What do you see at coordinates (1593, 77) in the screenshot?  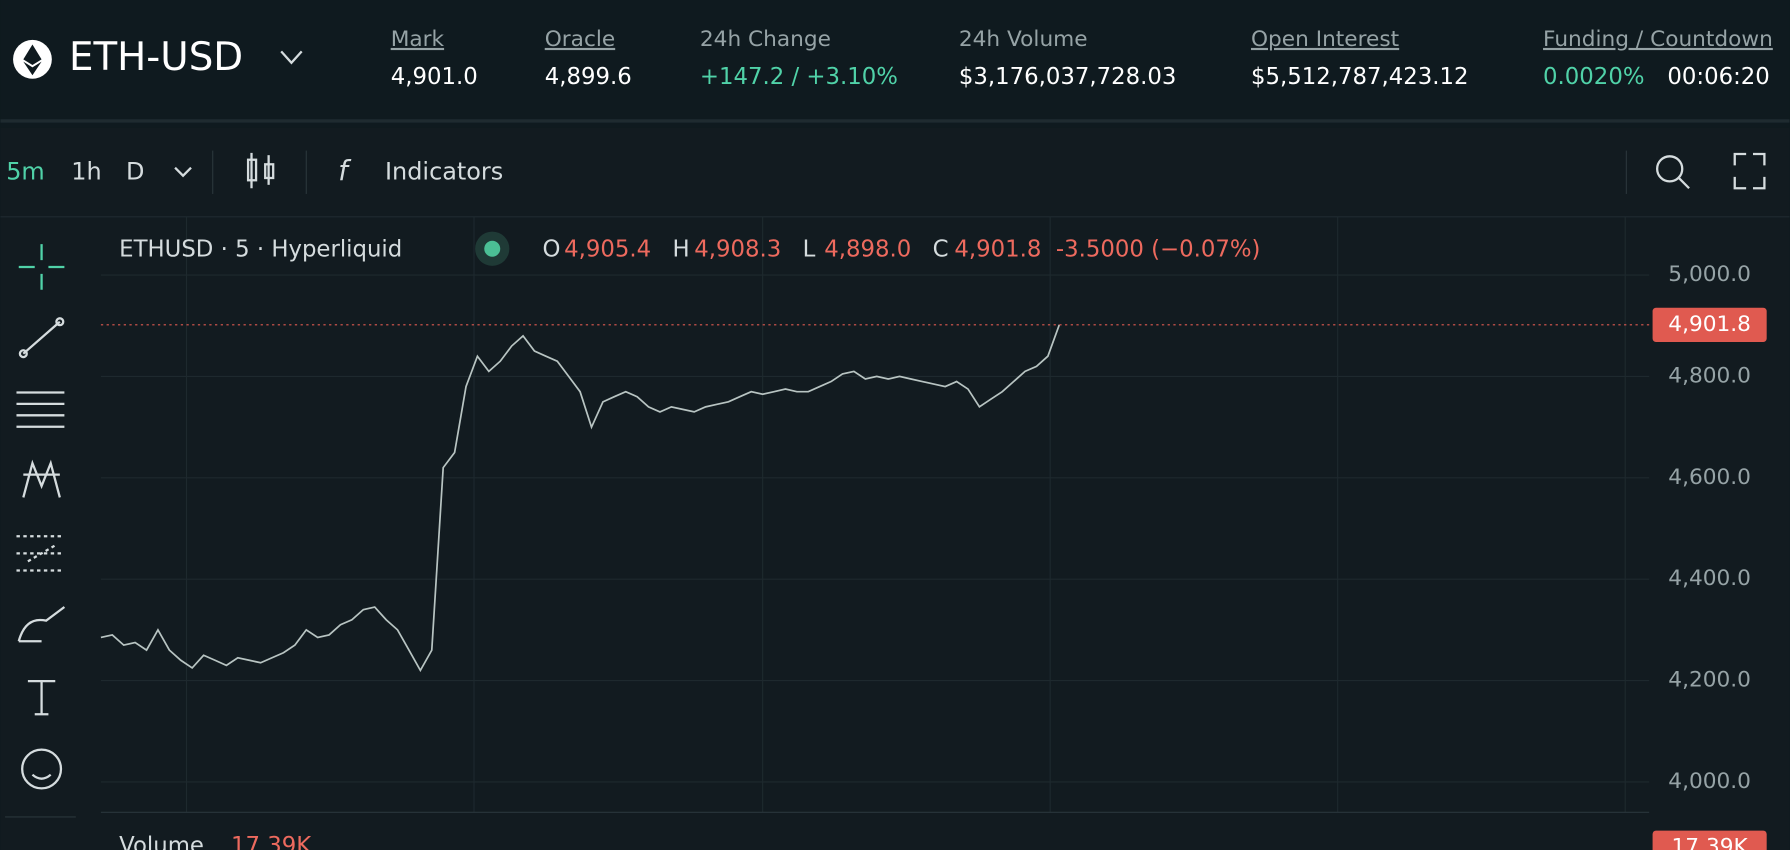 I see `stat-value: 0.0020%` at bounding box center [1593, 77].